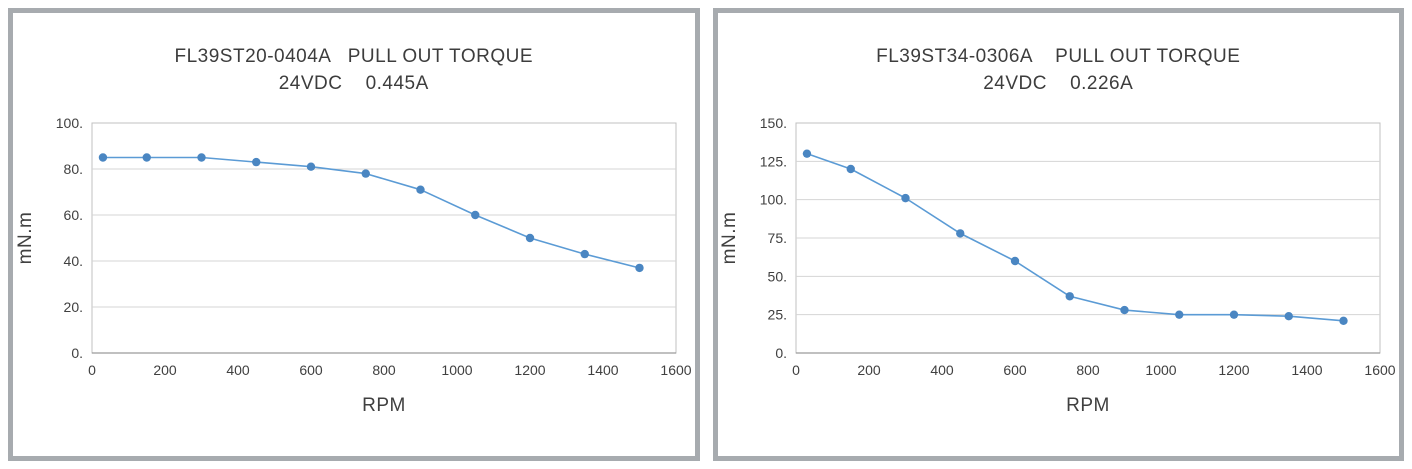  I want to click on y-tick-label: 150., so click(773, 123).